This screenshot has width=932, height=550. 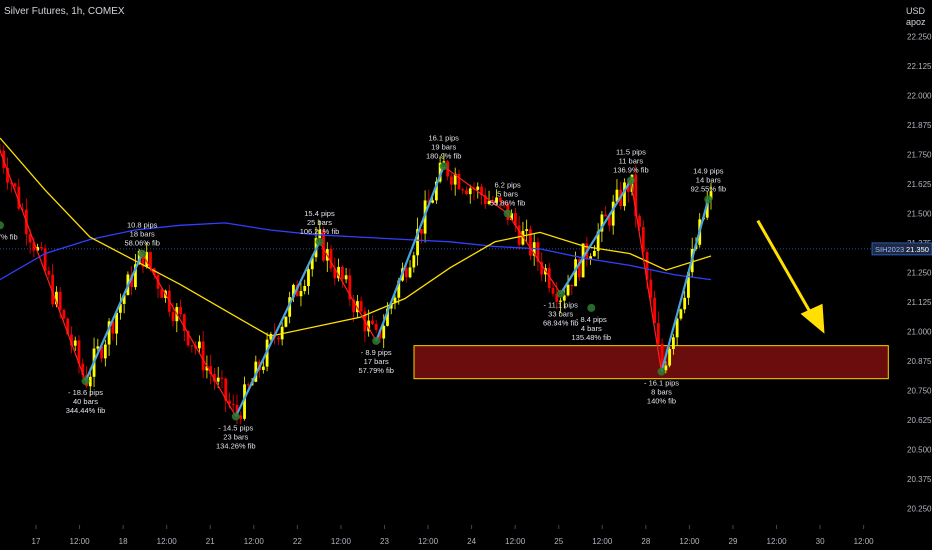 I want to click on y-tick-label: 21.125, so click(x=919, y=302).